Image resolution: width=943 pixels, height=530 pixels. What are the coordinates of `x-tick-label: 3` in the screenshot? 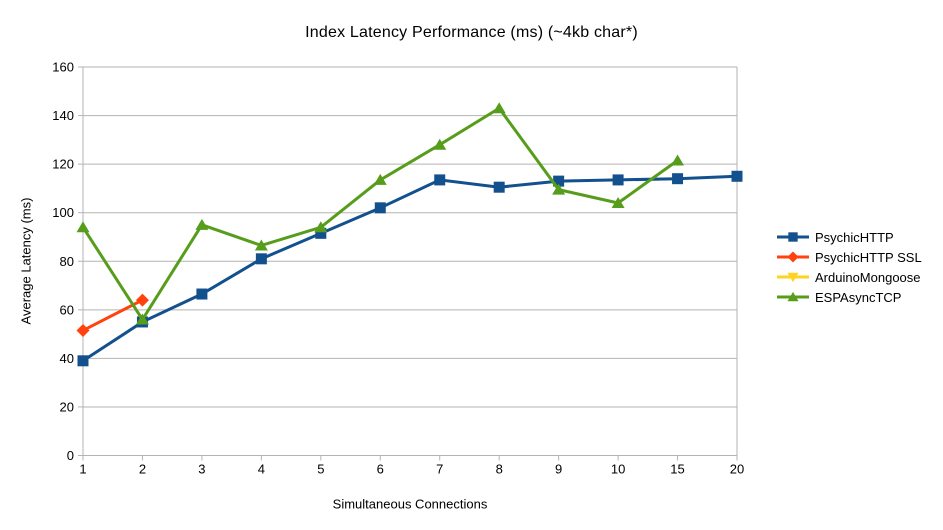 It's located at (201, 469).